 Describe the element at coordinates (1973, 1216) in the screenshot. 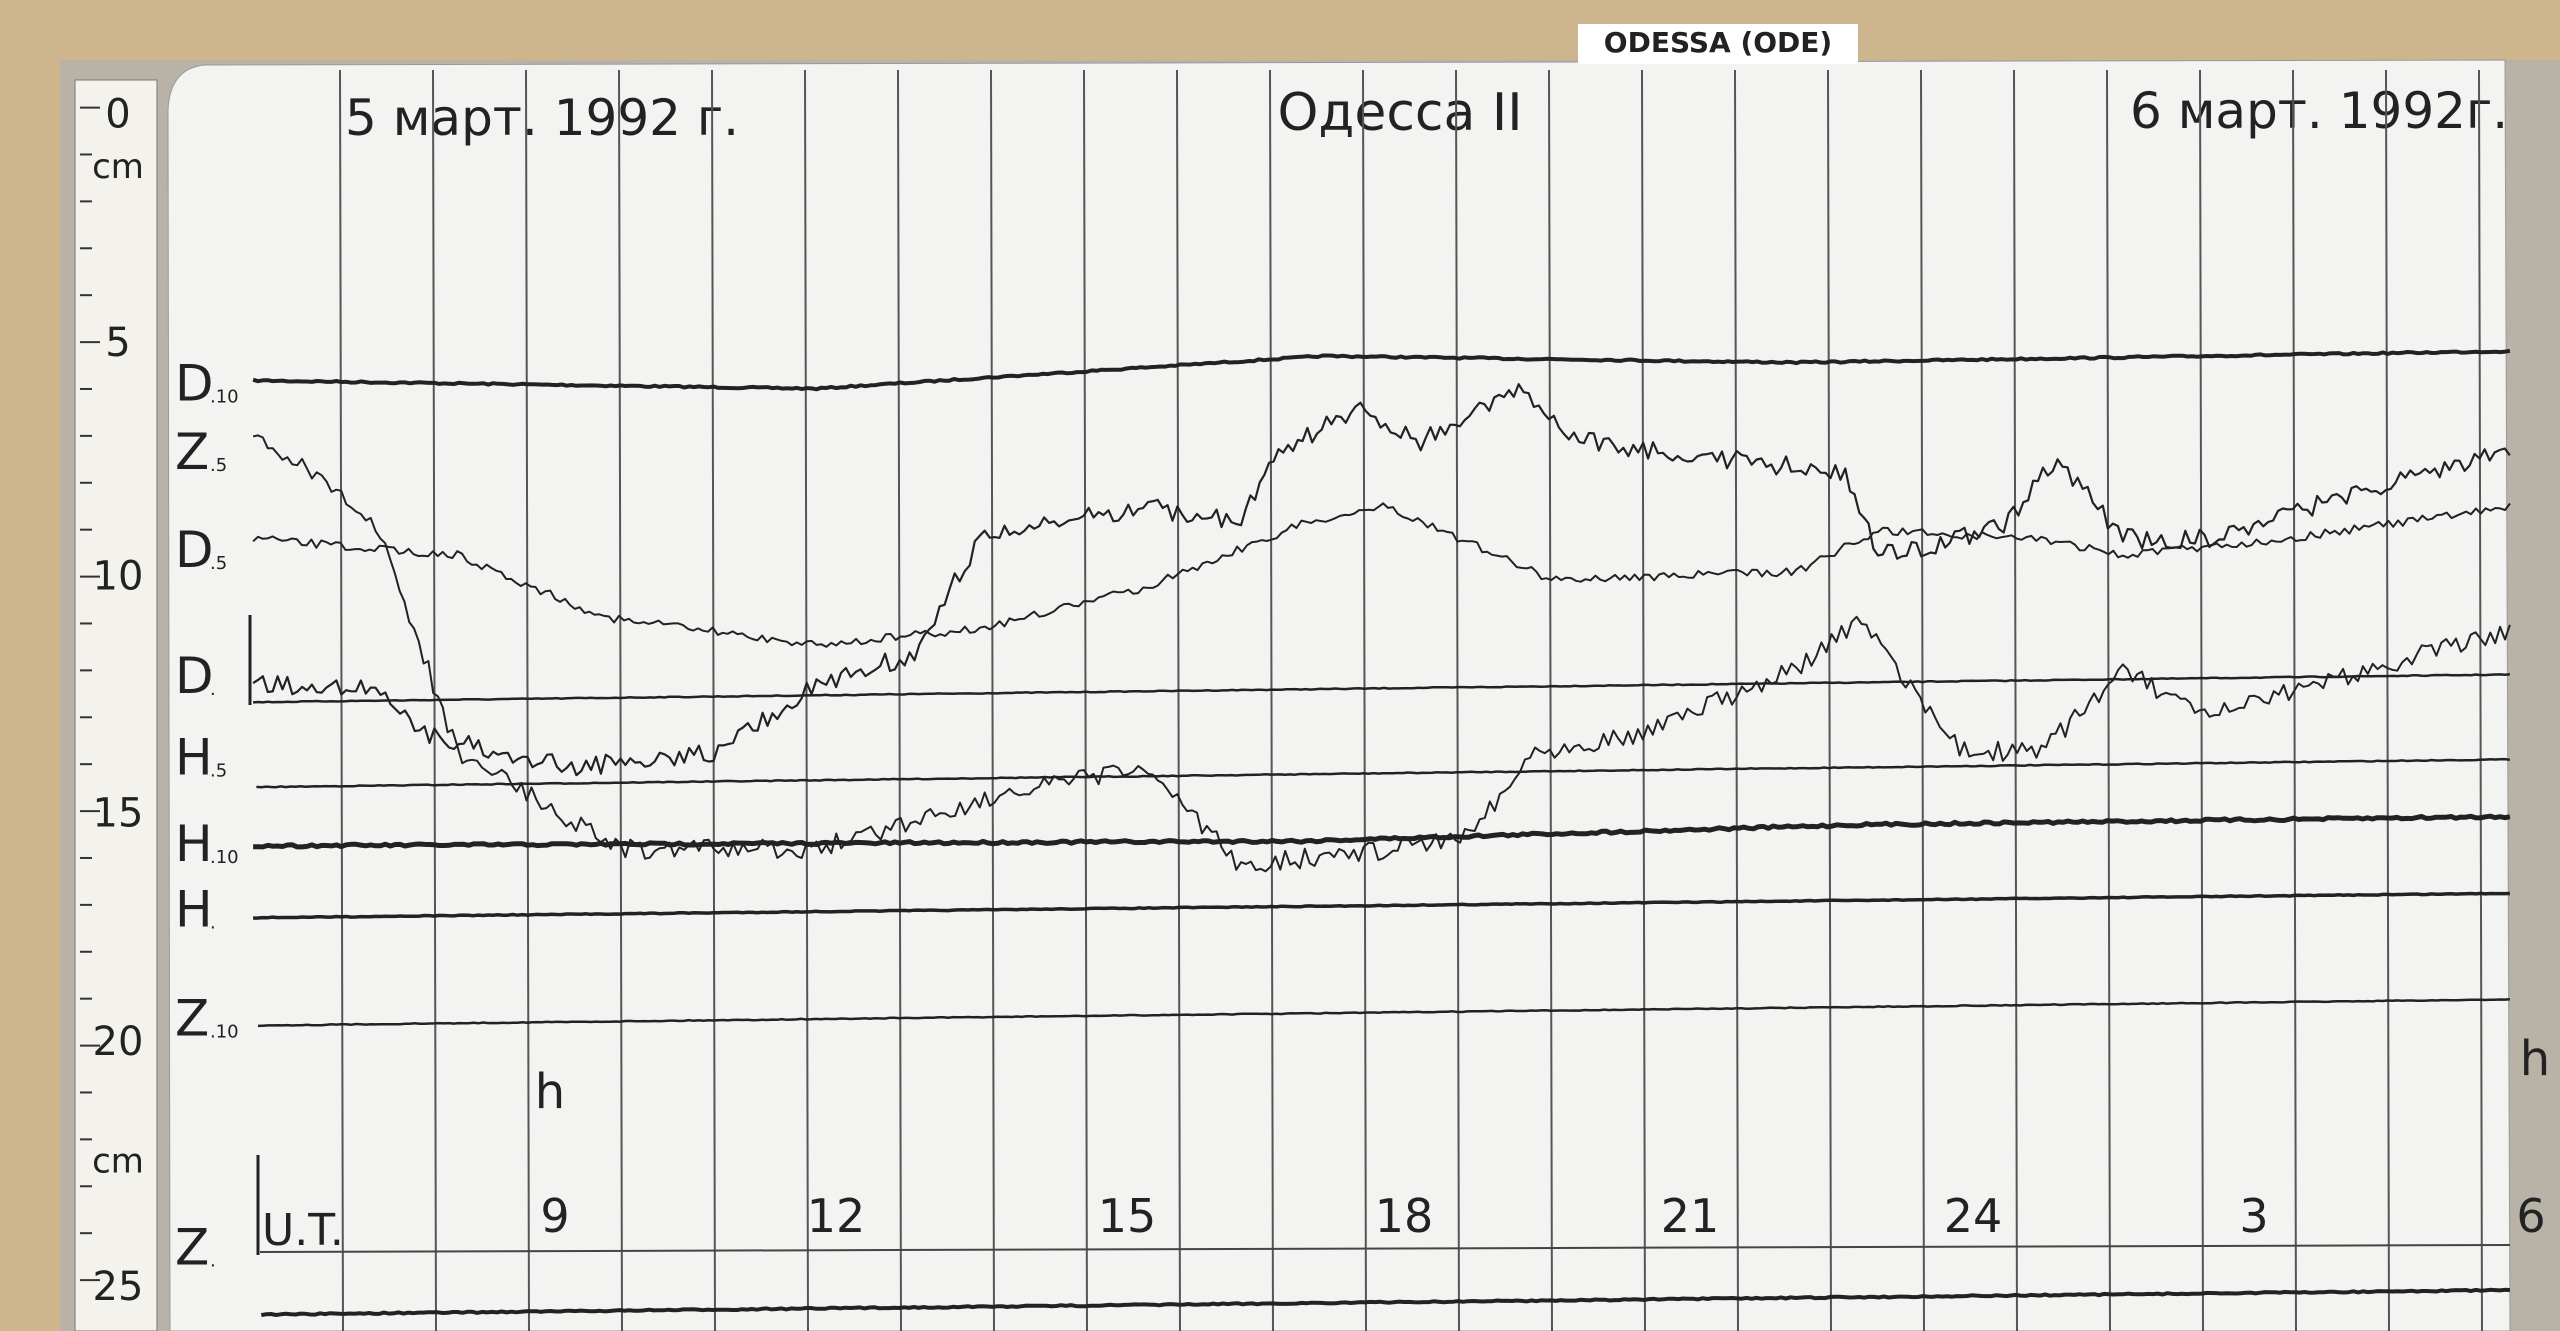

I see `time-label: 24` at that location.